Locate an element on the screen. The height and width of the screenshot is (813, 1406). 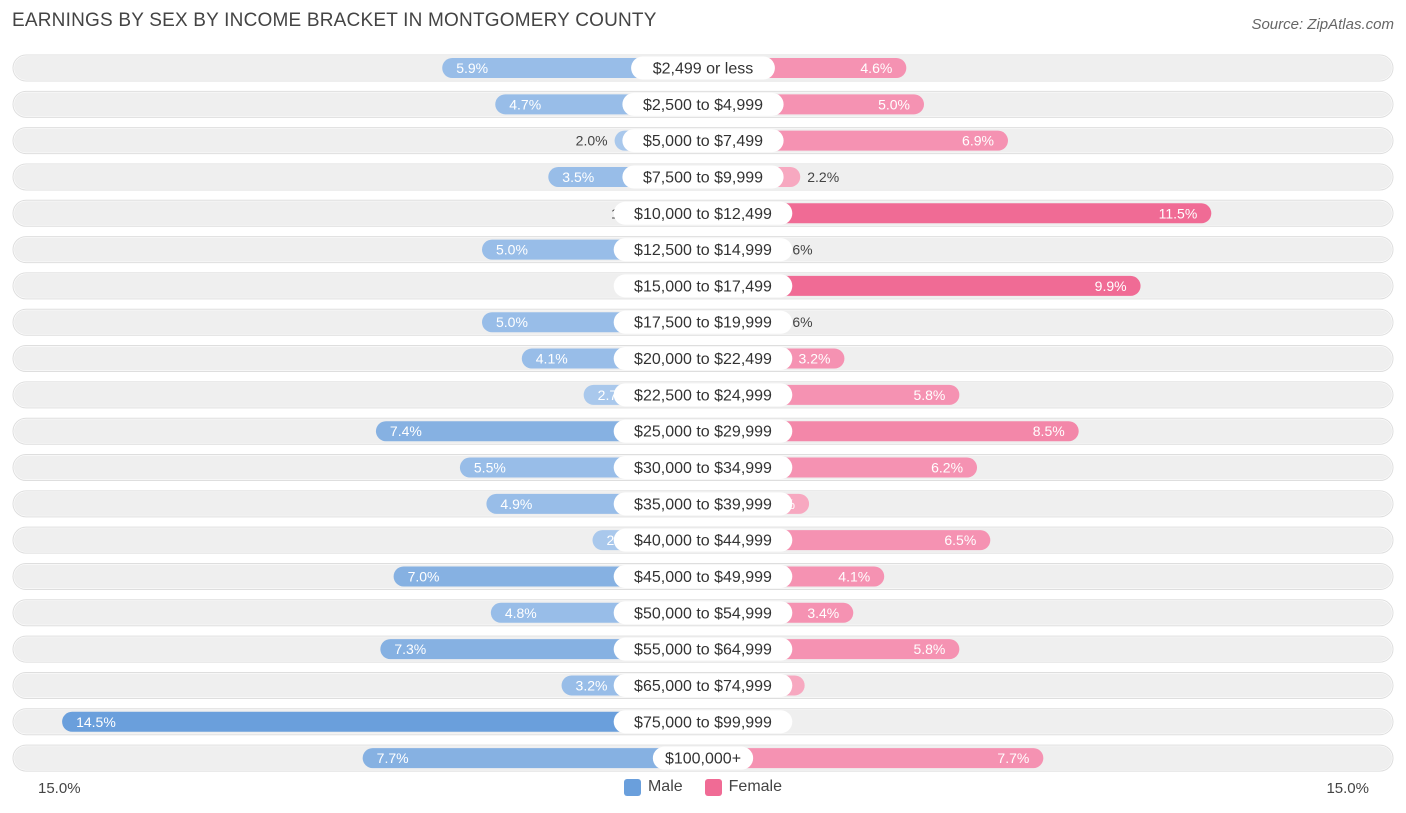
value-label-male: 7.0% is located at coordinates (424, 576).